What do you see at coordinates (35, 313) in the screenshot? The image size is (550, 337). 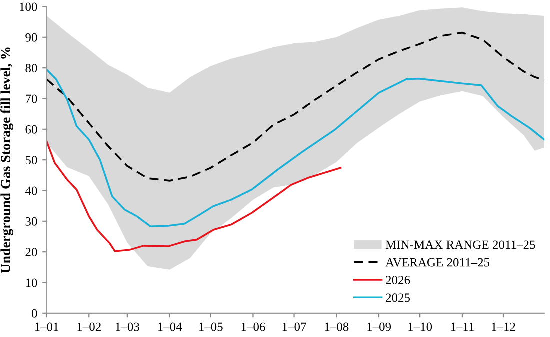 I see `y-tick-label: 0` at bounding box center [35, 313].